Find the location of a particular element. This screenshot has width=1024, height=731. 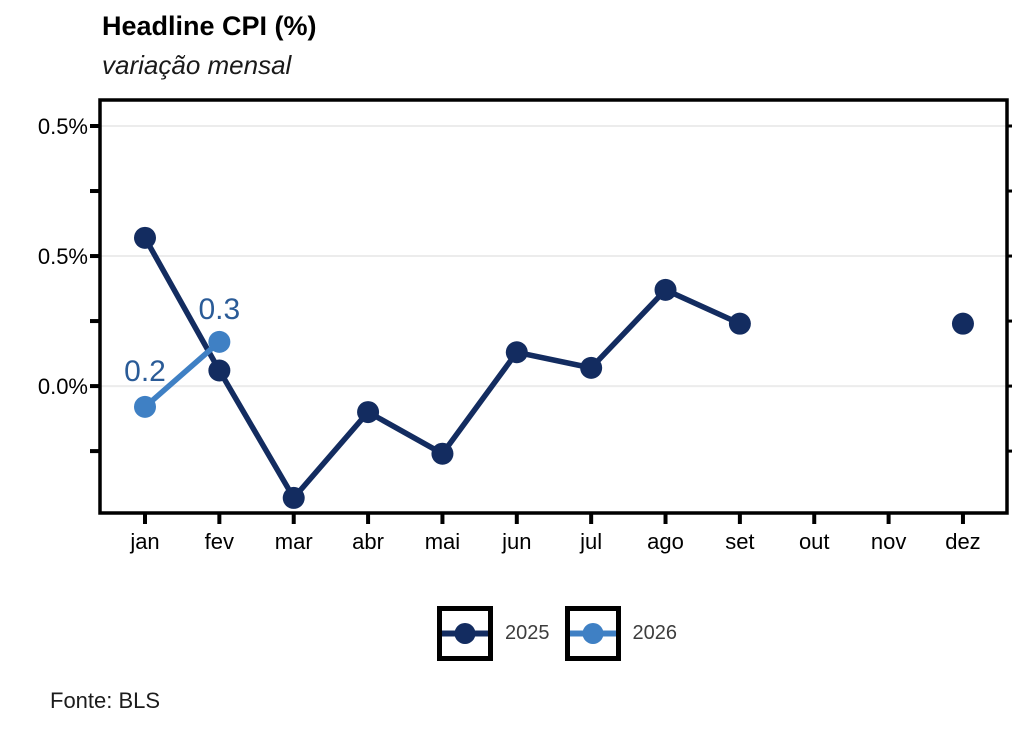

data-point-2025-jun is located at coordinates (516, 352).